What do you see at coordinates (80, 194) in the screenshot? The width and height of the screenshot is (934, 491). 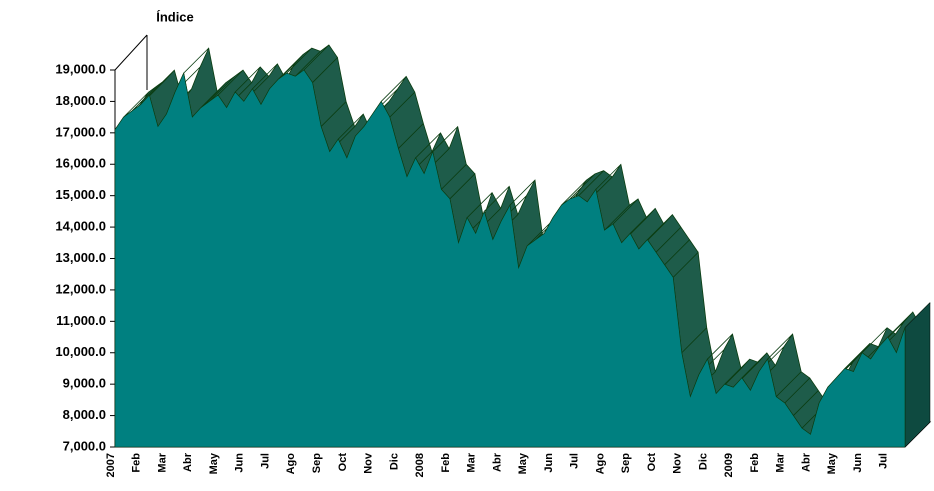 I see `y-tick-label: 15,000.0` at bounding box center [80, 194].